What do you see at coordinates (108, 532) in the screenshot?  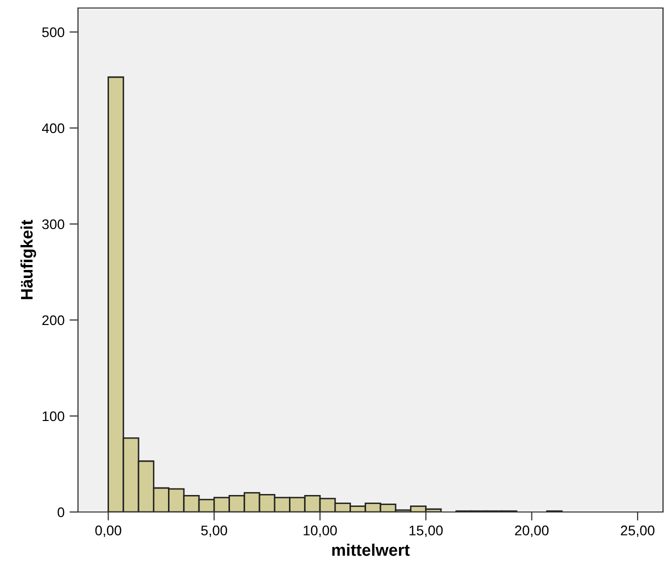 I see `x-tick-label: 0,00` at bounding box center [108, 532].